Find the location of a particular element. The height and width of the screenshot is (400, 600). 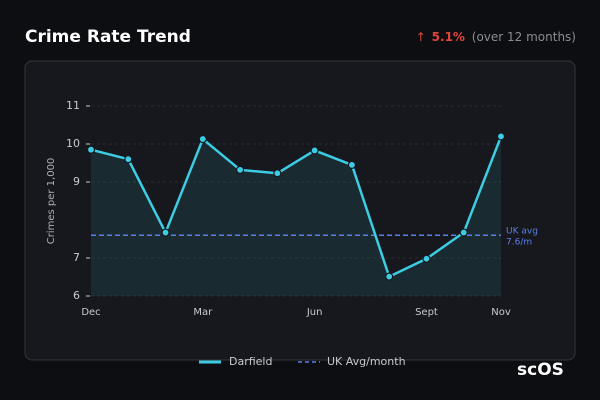

x-tick-label: Sept is located at coordinates (426, 312).